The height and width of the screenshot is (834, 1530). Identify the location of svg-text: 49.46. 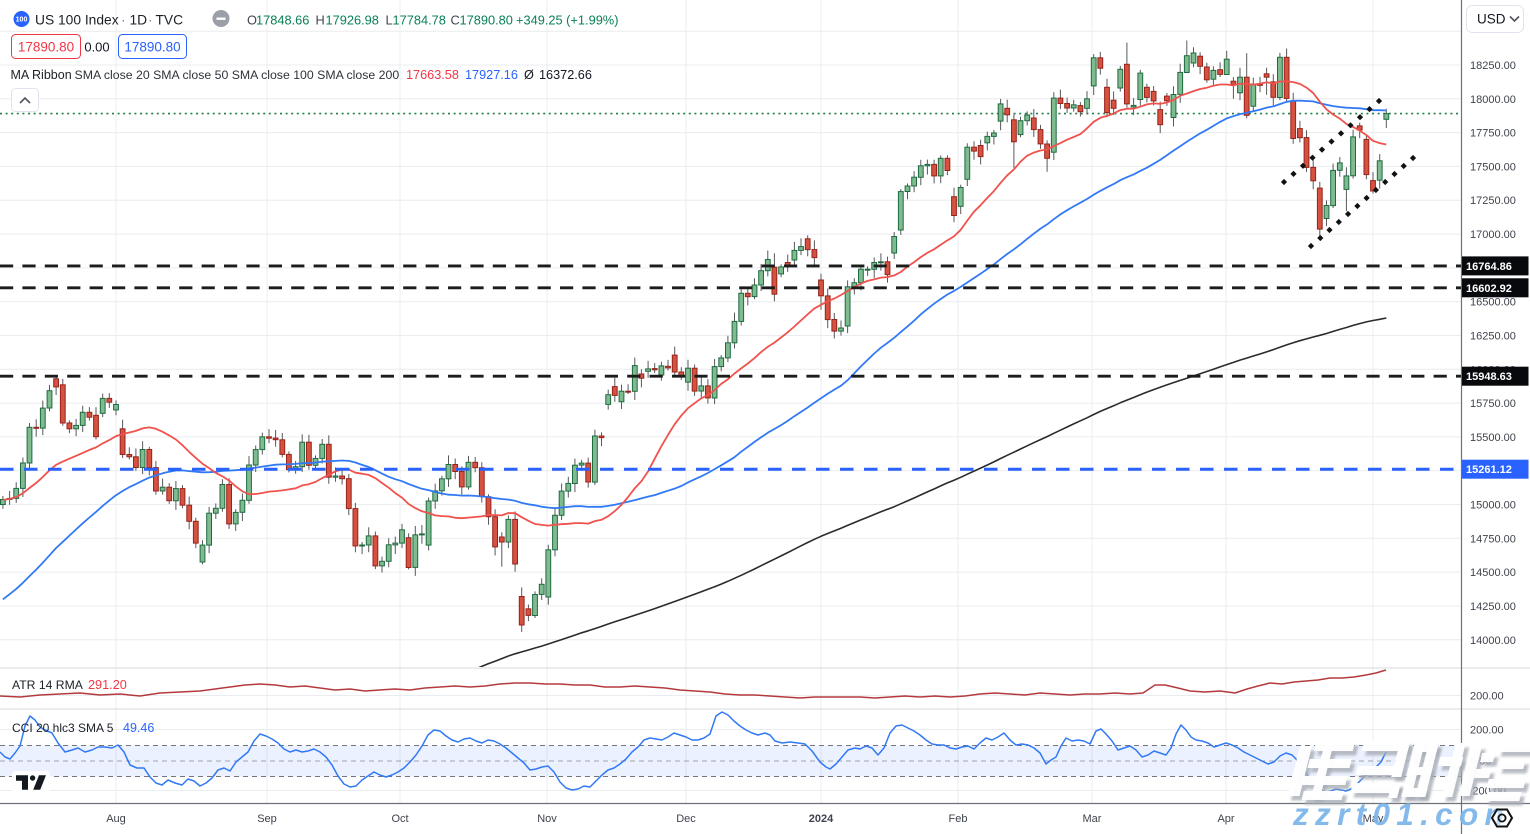
(138, 728).